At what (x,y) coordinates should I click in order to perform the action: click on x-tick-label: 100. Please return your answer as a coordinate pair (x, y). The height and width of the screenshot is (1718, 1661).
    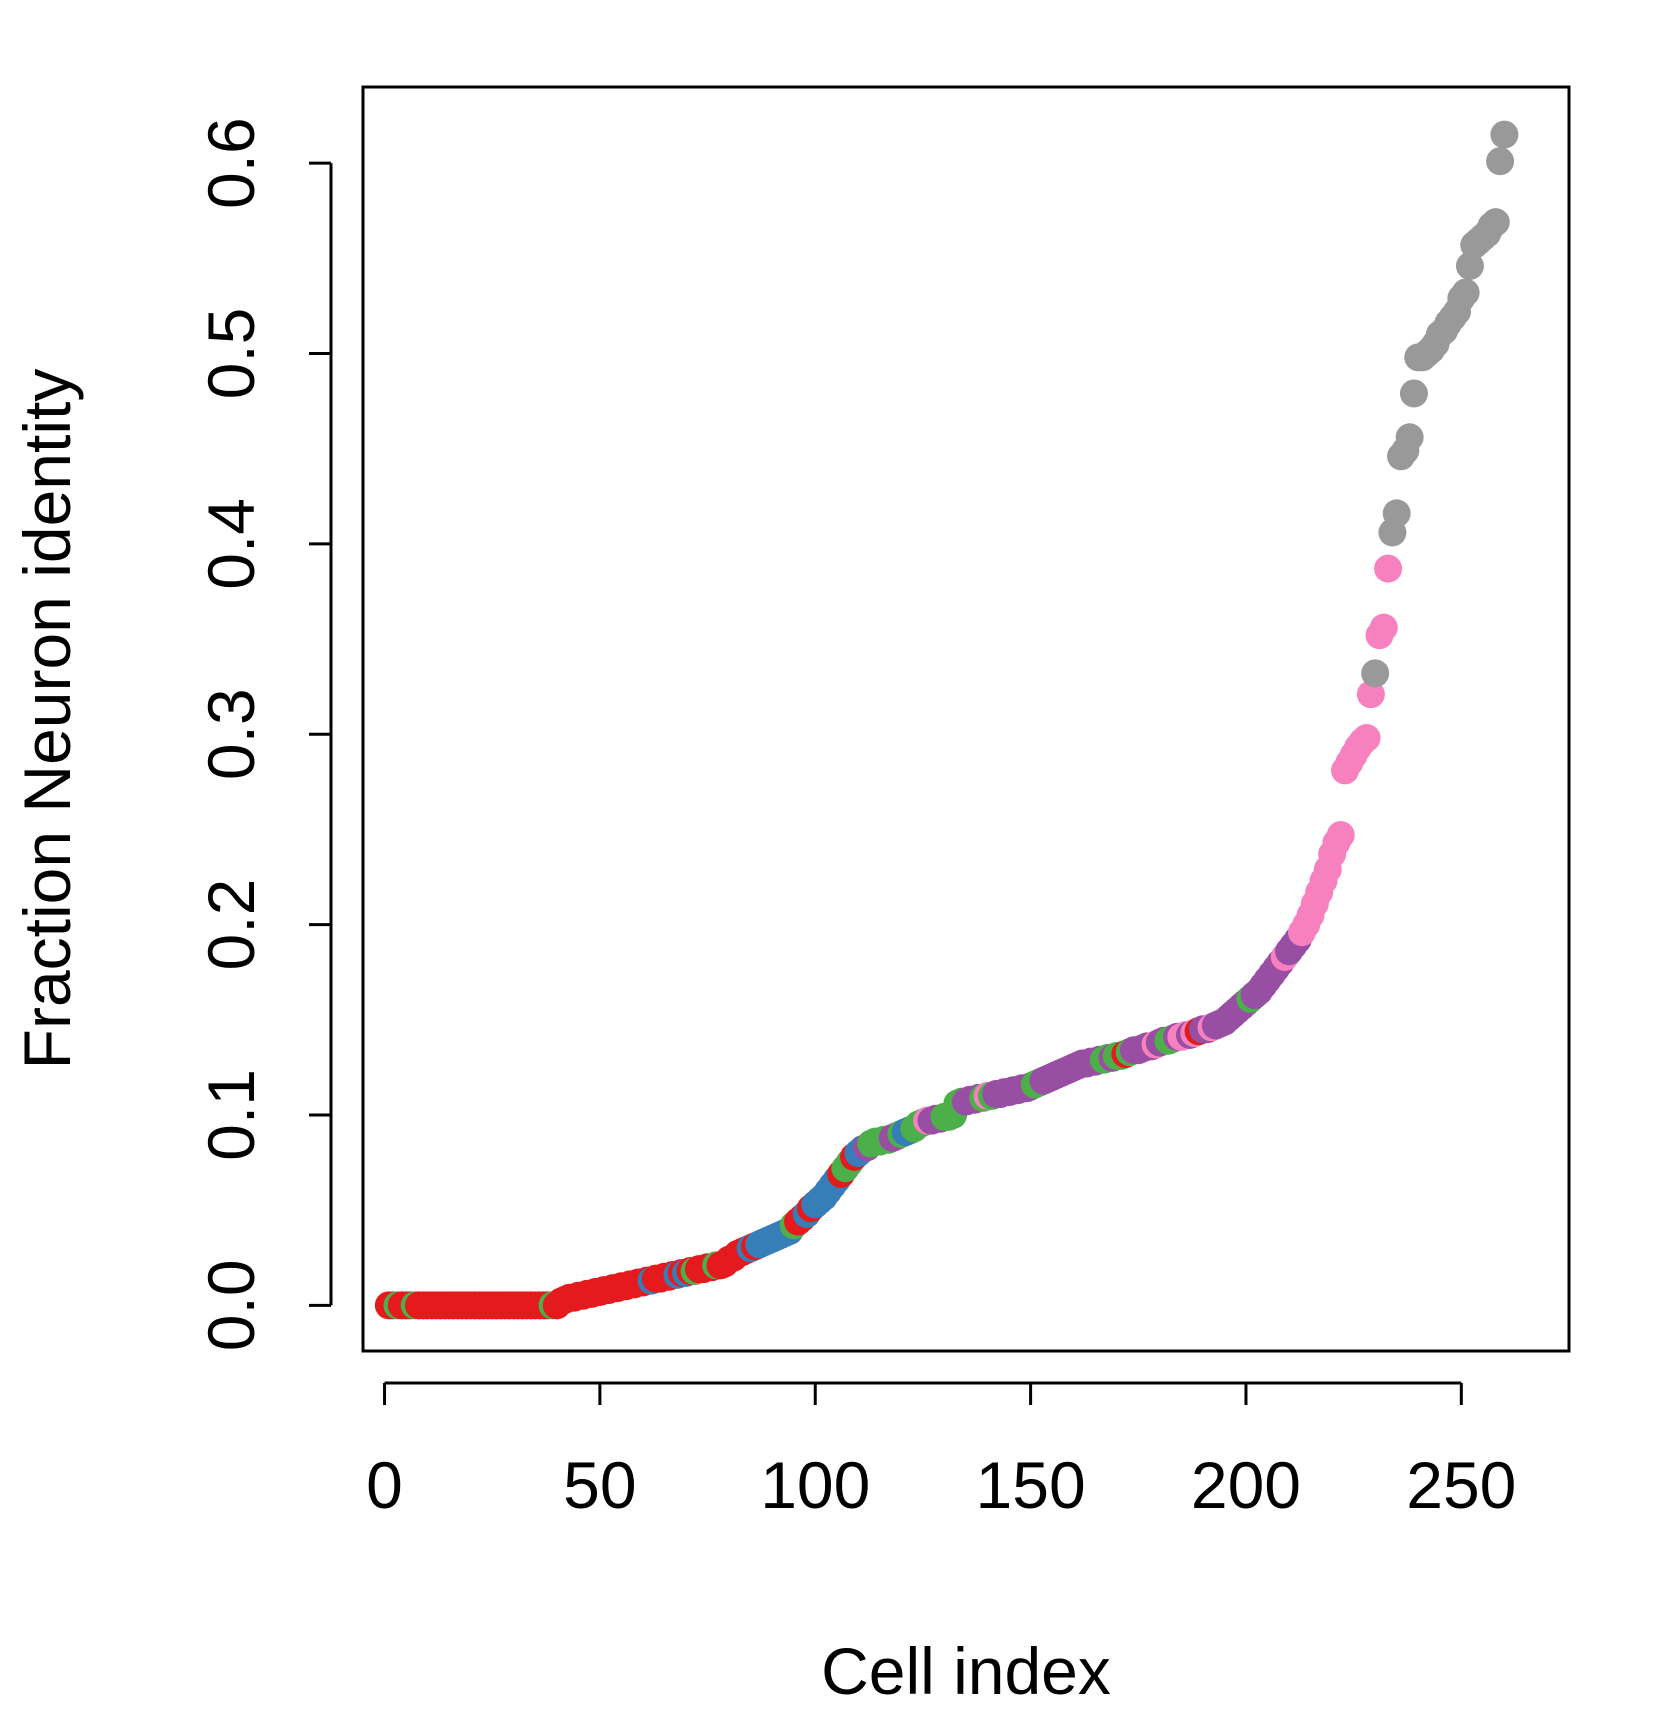
    Looking at the image, I should click on (815, 1485).